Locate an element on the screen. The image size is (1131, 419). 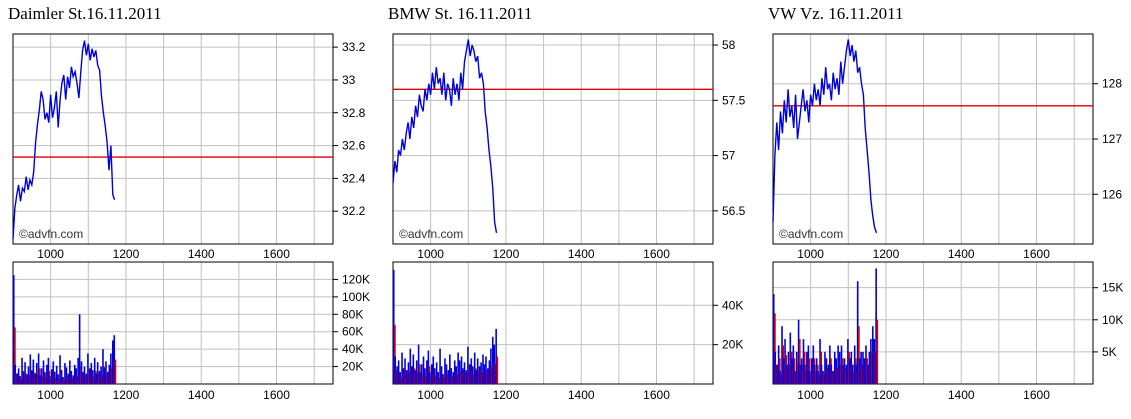
chart-title: Daimler St.16.11.2011 is located at coordinates (85, 13).